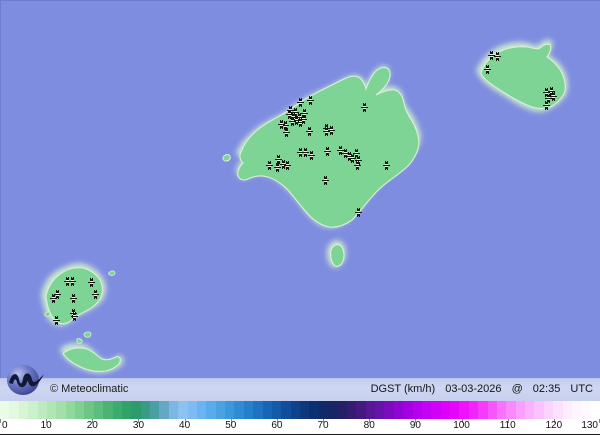 The width and height of the screenshot is (600, 435). Describe the element at coordinates (415, 425) in the screenshot. I see `color-scale-tick-label: 90` at that location.